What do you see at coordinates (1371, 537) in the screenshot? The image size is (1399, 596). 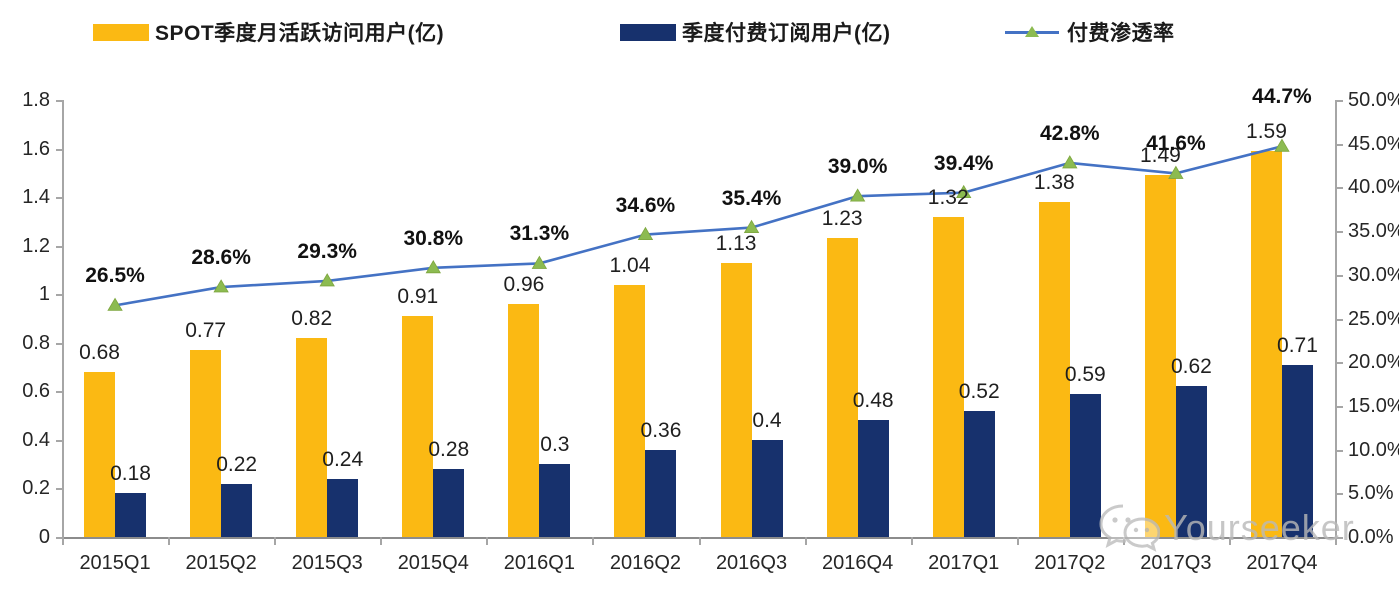 I see `y-axis-right-tick-label: 0.0%` at bounding box center [1371, 537].